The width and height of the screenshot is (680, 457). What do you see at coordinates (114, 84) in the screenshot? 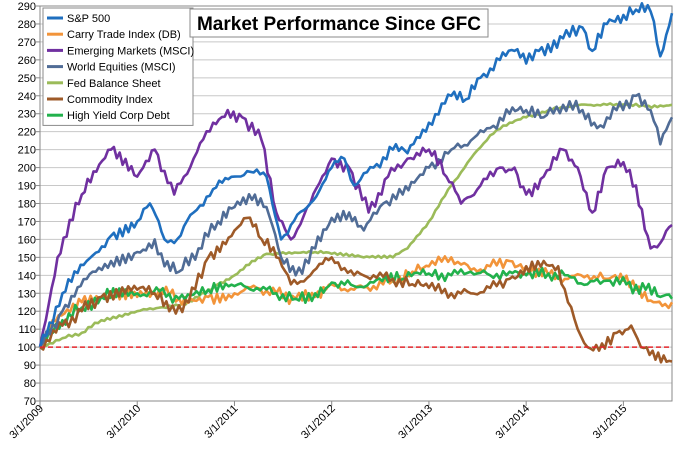
I see `legend-label: Fed Balance Sheet` at bounding box center [114, 84].